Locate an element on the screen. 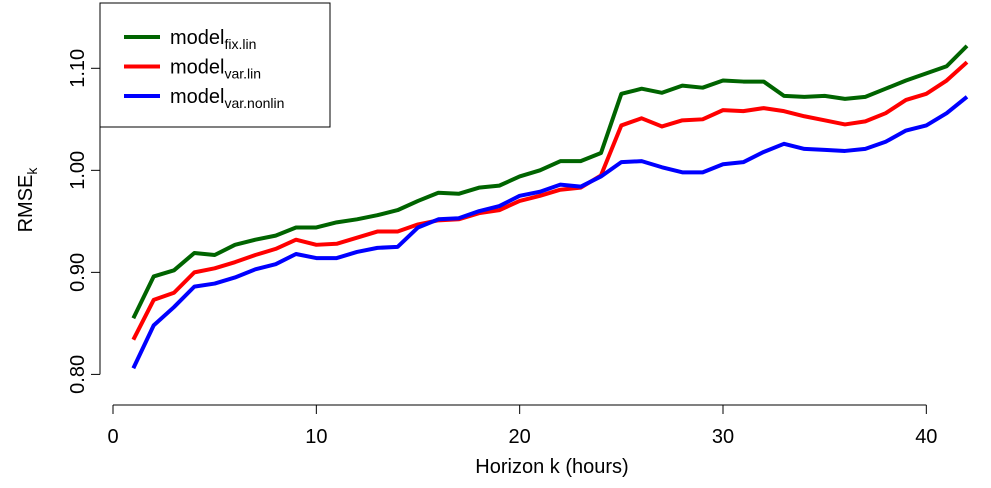  legend-label: modelfix.lin is located at coordinates (213, 39).